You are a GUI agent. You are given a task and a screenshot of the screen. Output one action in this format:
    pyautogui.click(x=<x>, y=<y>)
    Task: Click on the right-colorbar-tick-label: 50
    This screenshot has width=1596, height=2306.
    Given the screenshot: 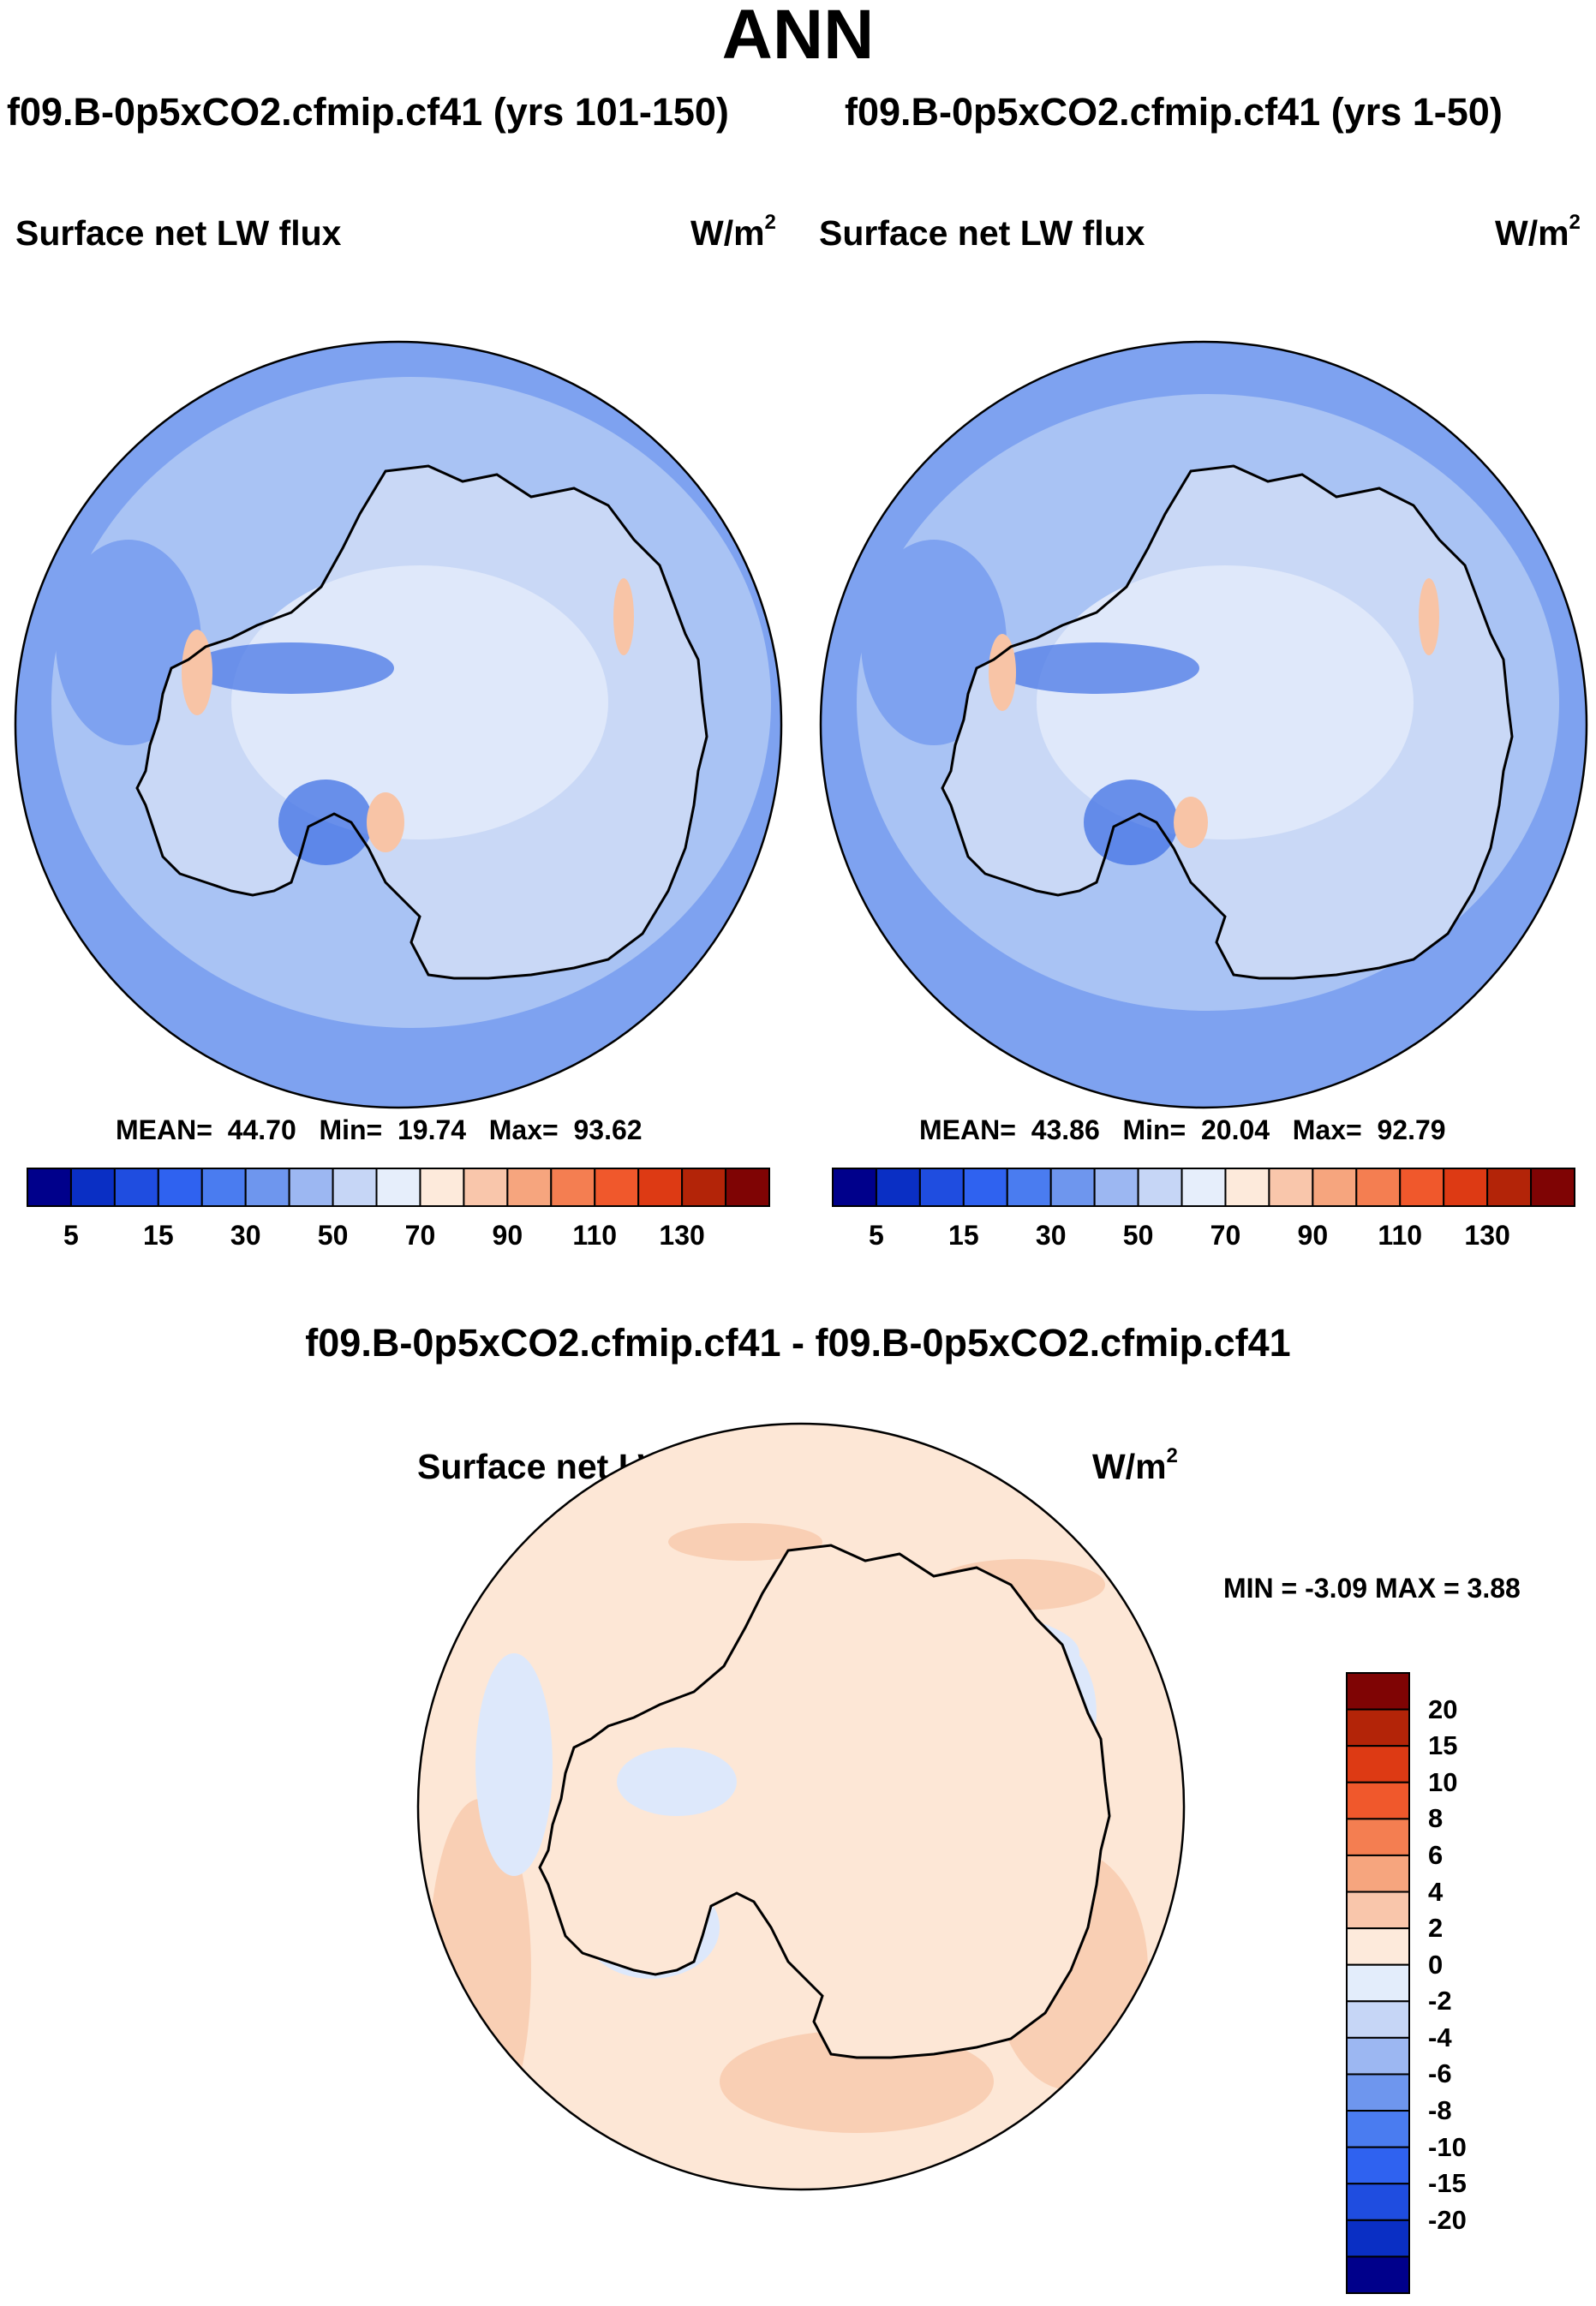 What is the action you would take?
    pyautogui.click(x=1138, y=1235)
    